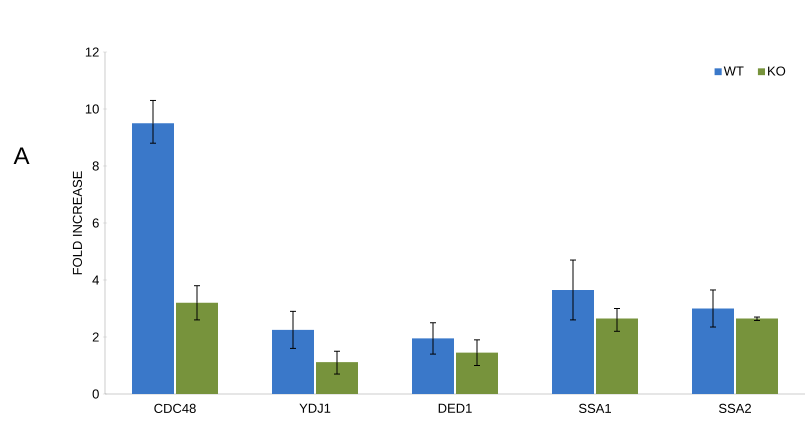 This screenshot has width=811, height=442. Describe the element at coordinates (95, 223) in the screenshot. I see `y-tick-label: 6` at that location.